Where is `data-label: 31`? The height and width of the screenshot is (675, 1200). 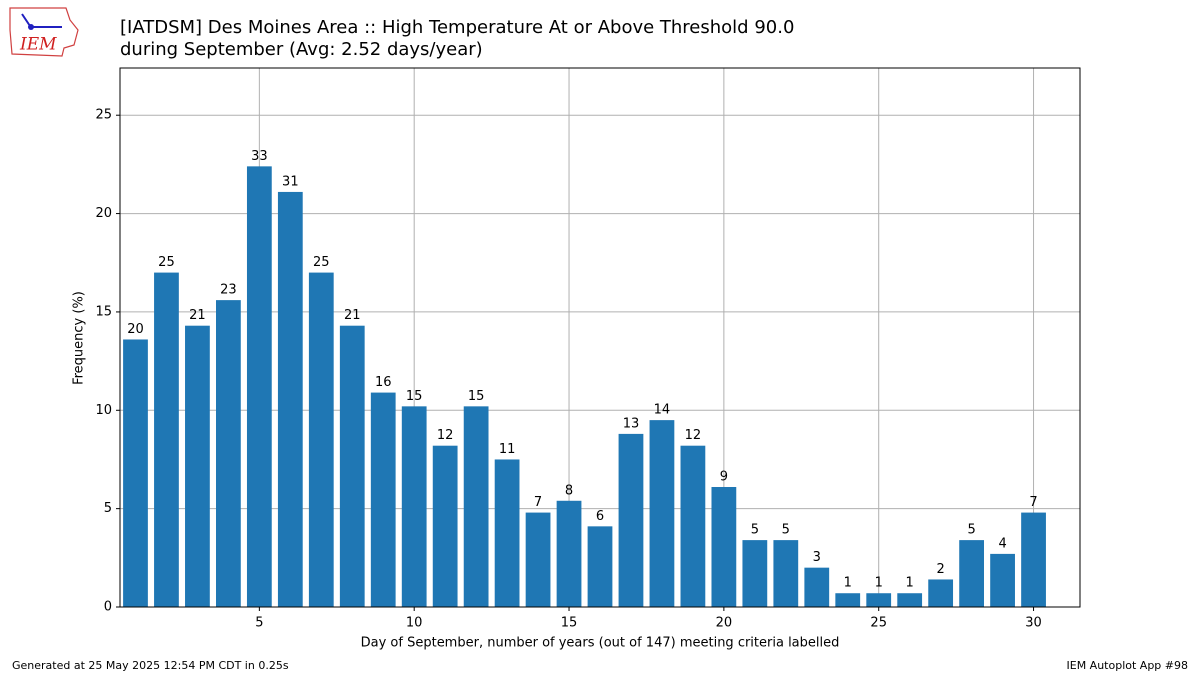 data-label: 31 is located at coordinates (290, 181).